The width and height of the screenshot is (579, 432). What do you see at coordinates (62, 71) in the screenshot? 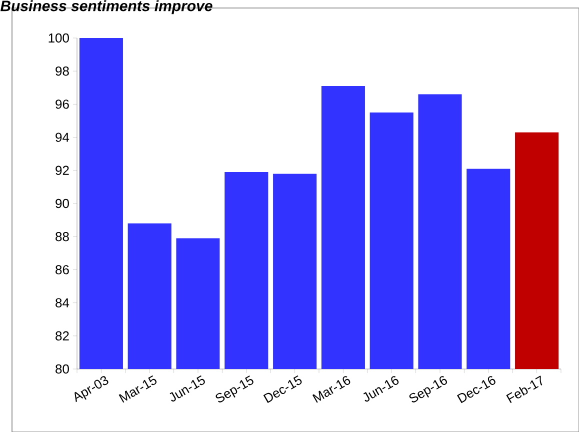
I see `y-tick-label: 98` at bounding box center [62, 71].